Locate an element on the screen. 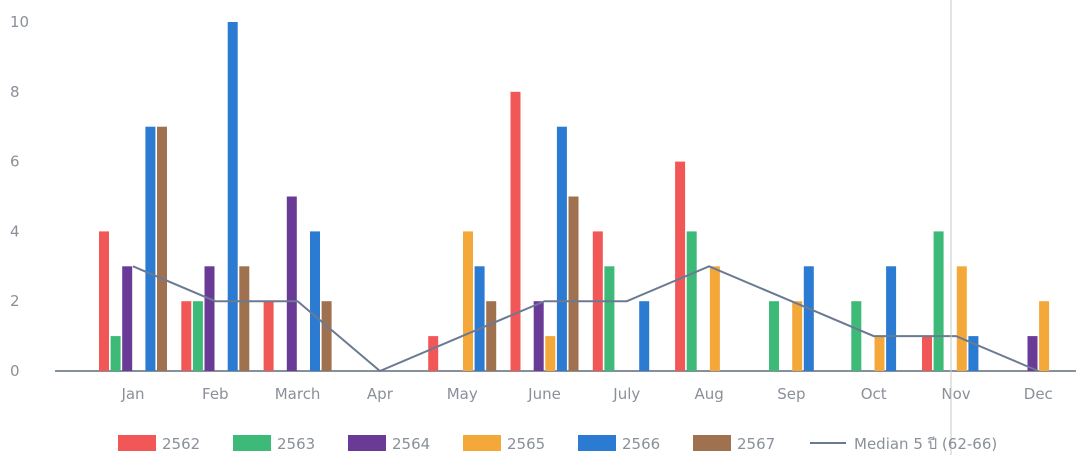 The width and height of the screenshot is (1076, 455). bar-2564-Dec is located at coordinates (1032, 353).